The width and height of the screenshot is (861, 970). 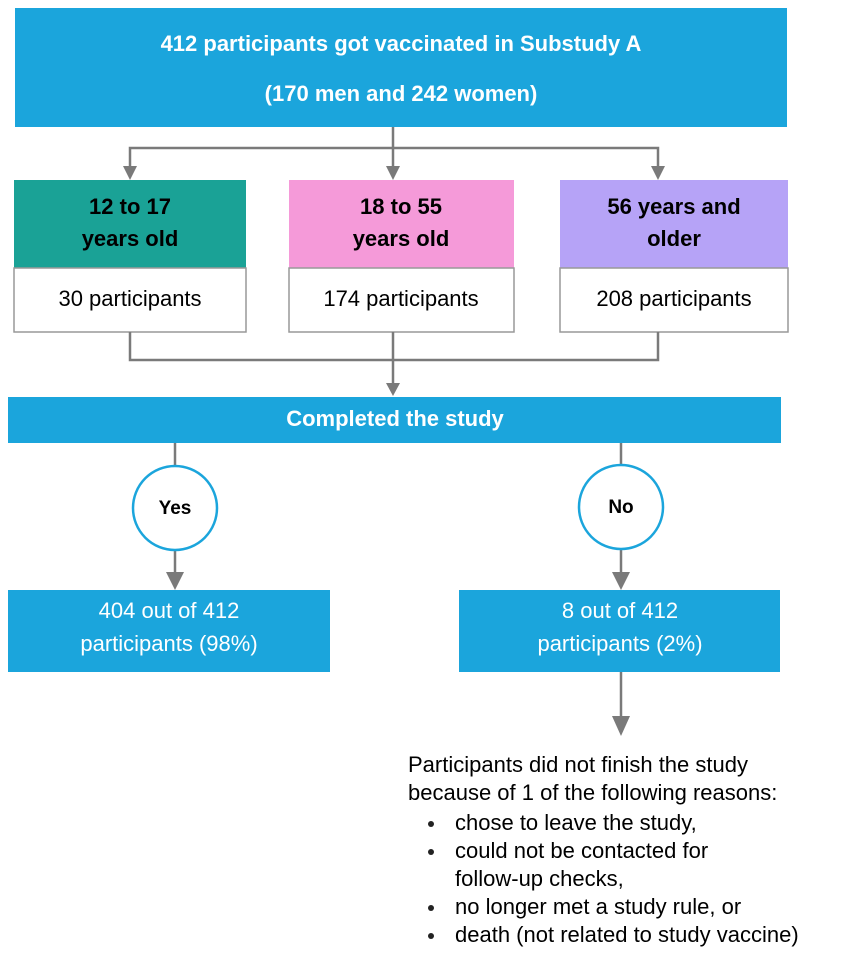 I want to click on reason-text: death (not related to study vaccine), so click(x=627, y=934).